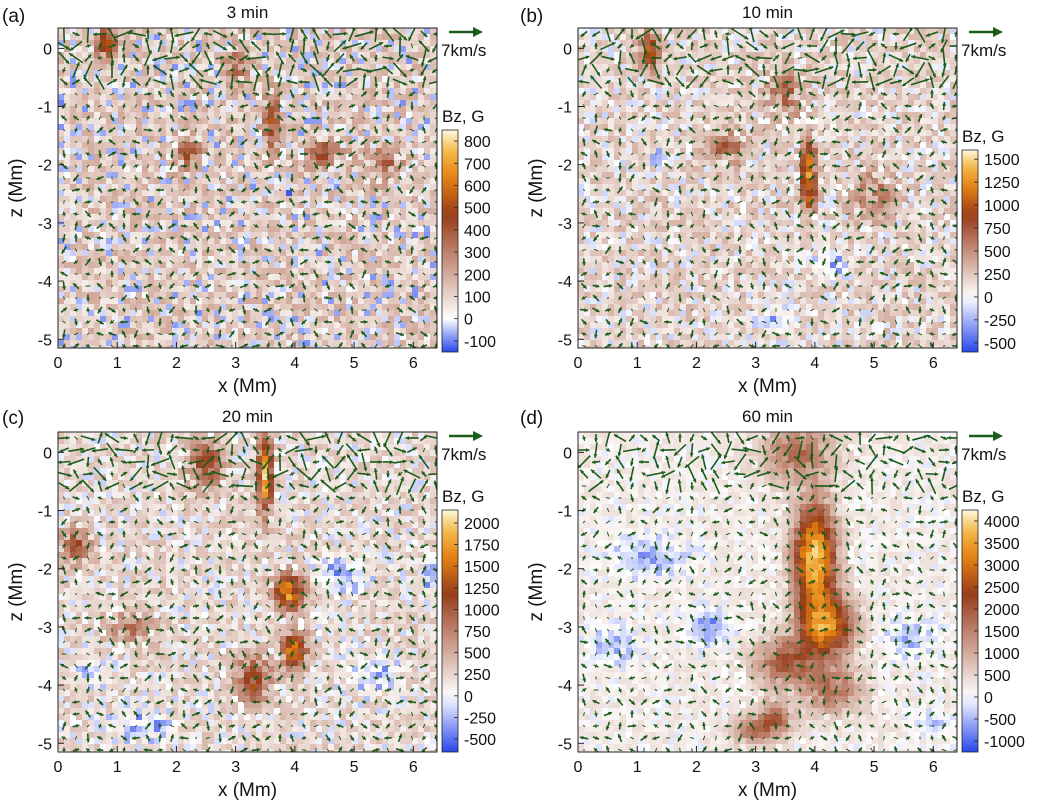 The image size is (1038, 808). I want to click on colorbar-tick-label: 200, so click(477, 275).